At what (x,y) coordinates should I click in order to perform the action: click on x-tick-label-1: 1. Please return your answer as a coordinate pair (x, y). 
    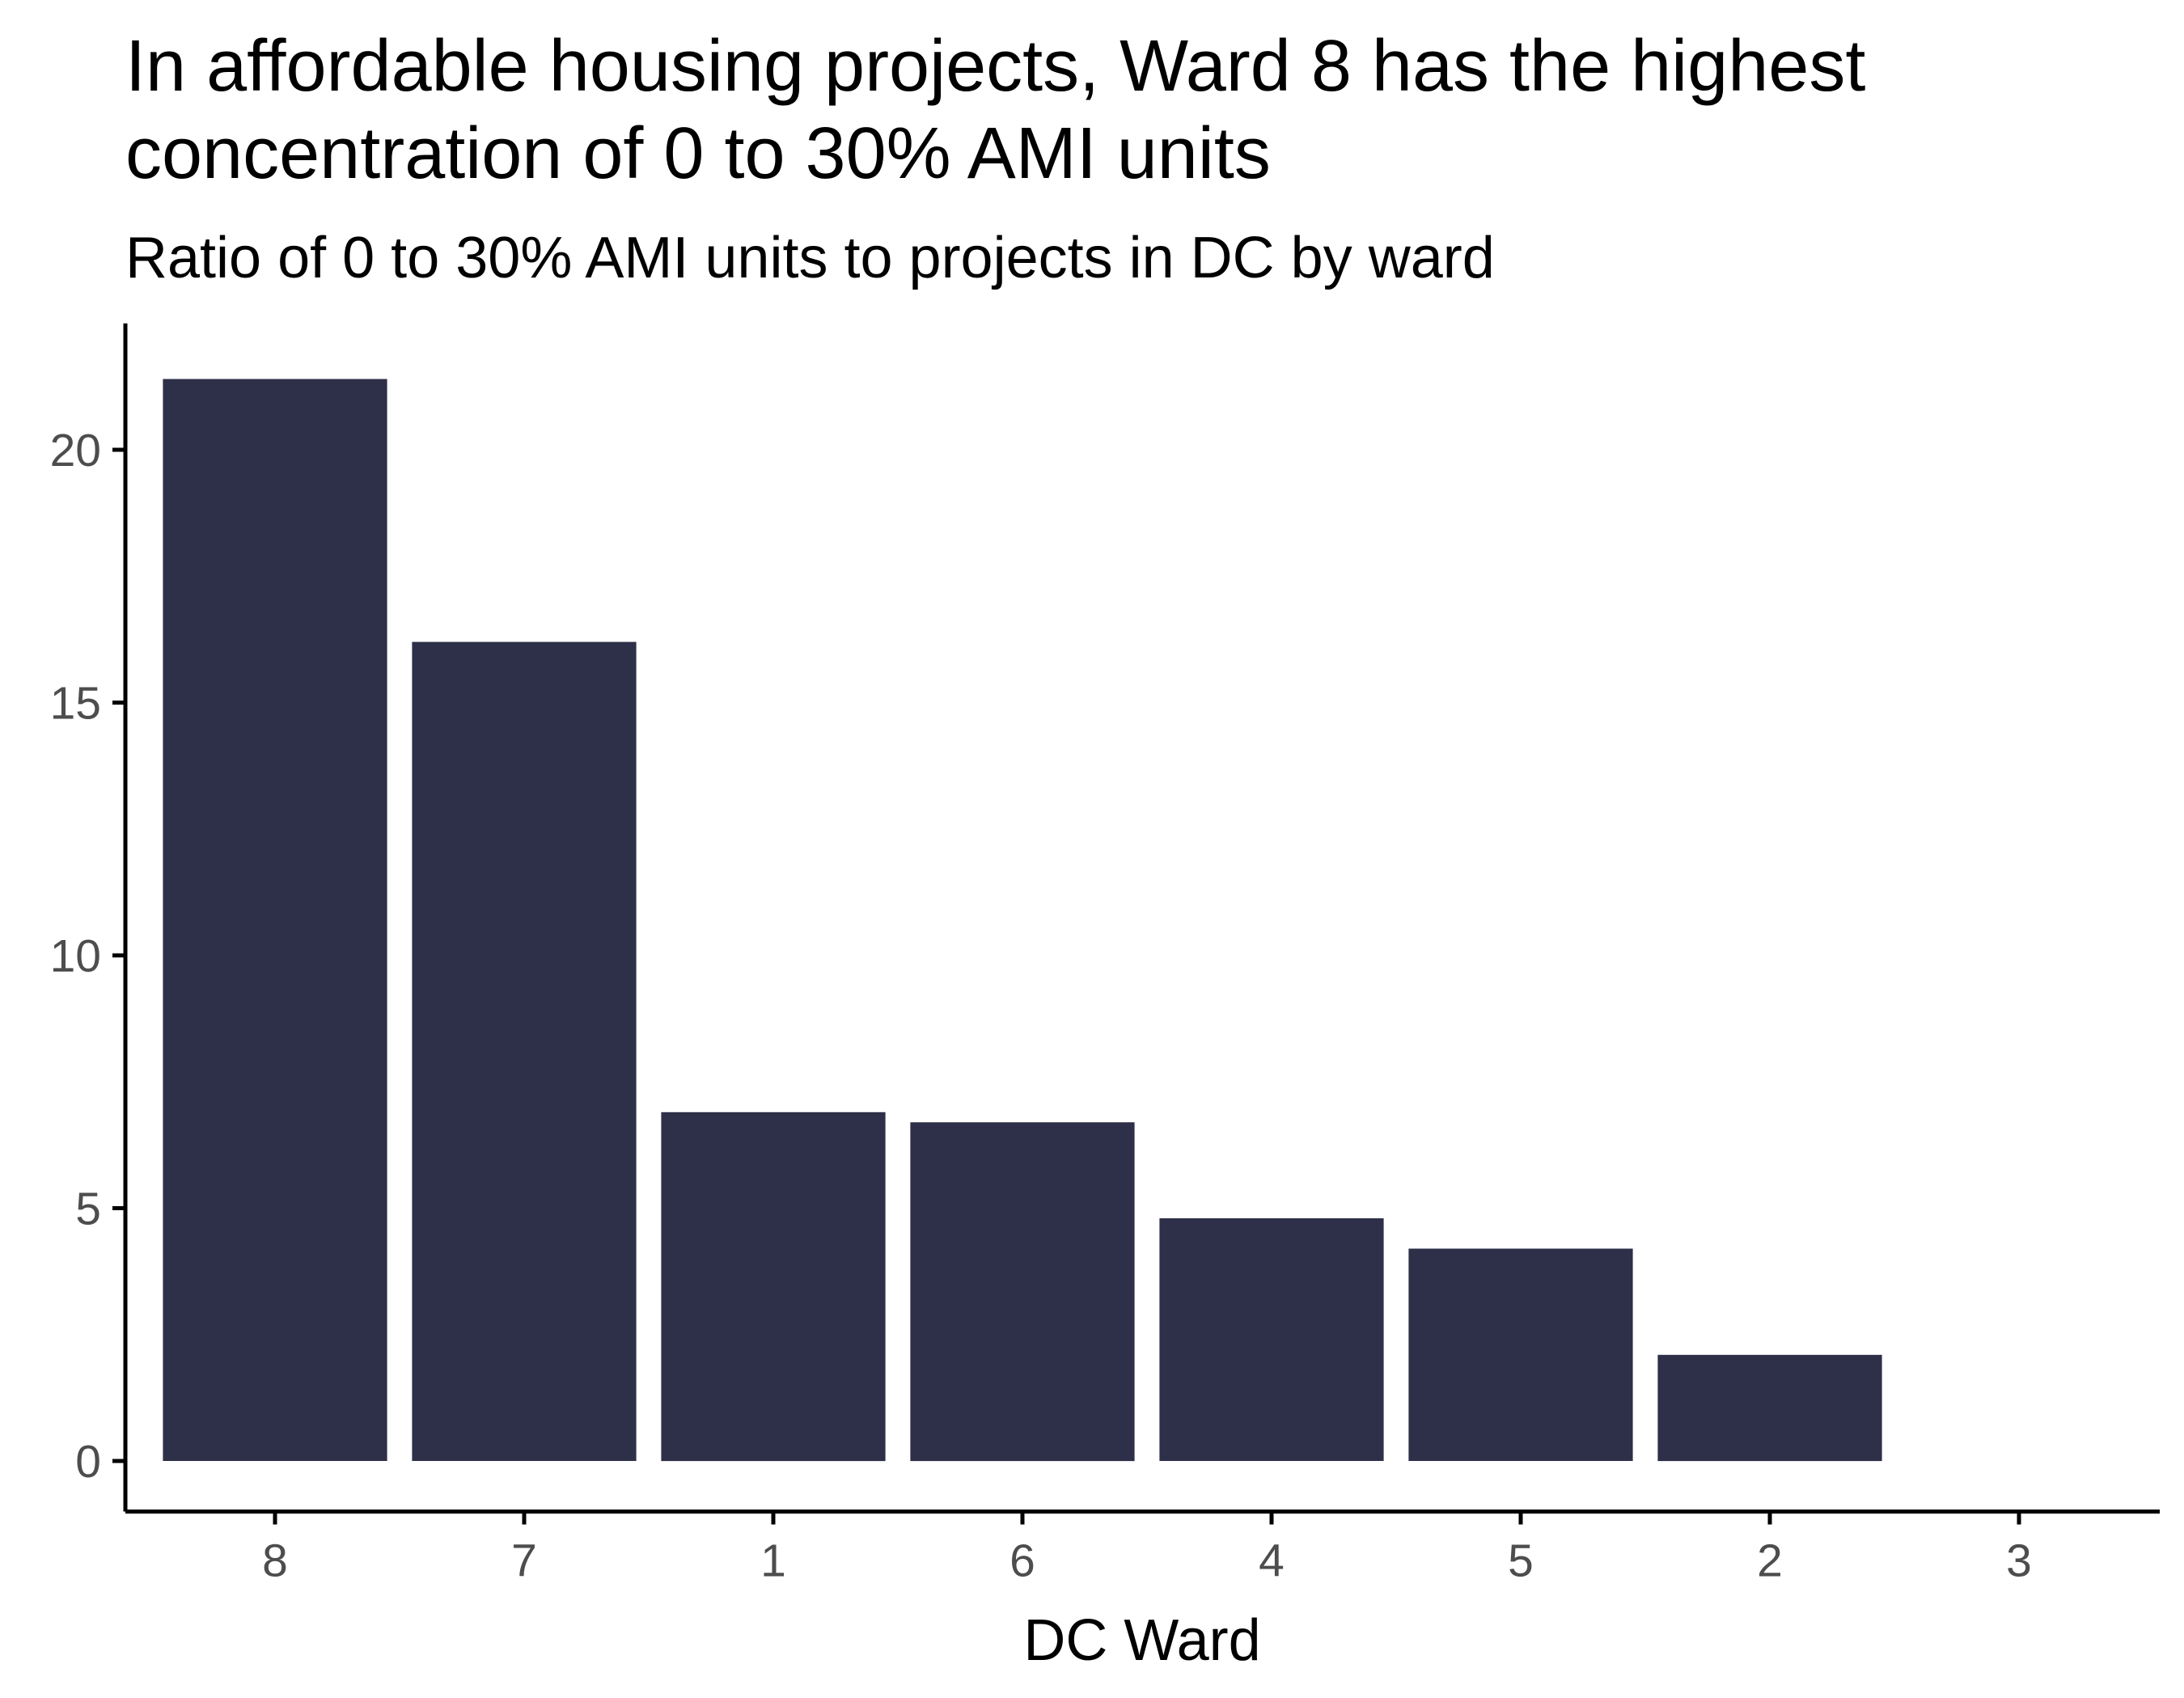
    Looking at the image, I should click on (773, 1561).